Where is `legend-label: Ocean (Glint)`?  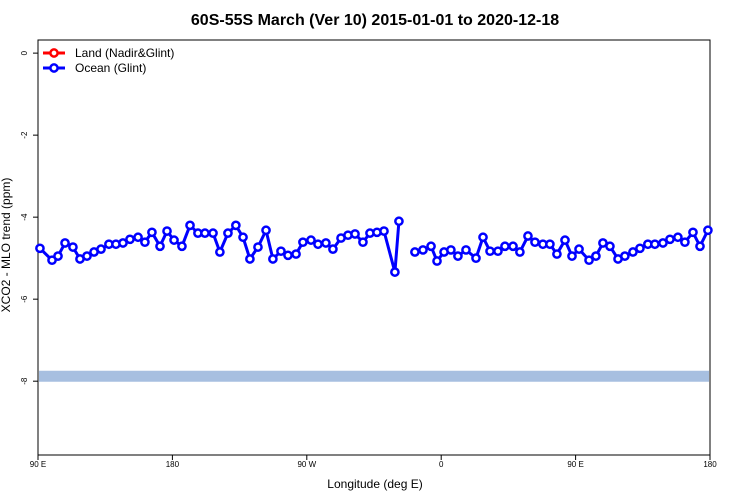
legend-label: Ocean (Glint) is located at coordinates (110, 68).